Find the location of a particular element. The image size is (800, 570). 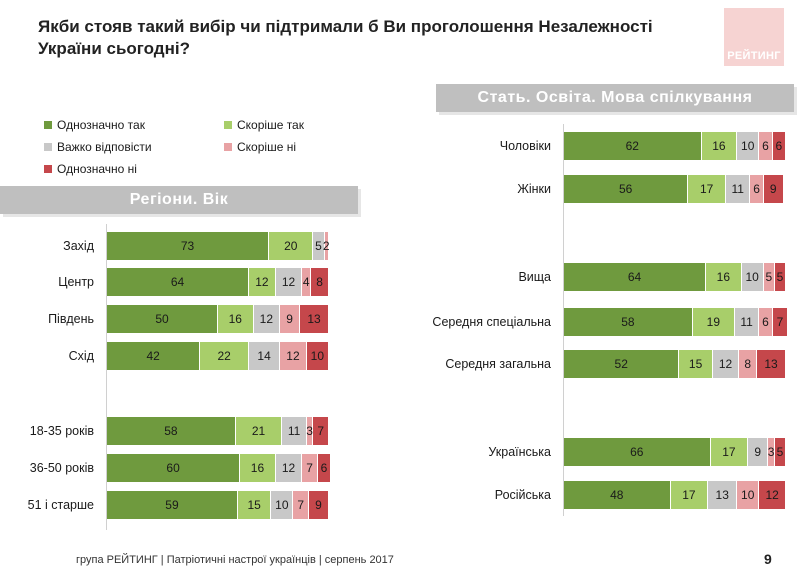

data-label: 15 is located at coordinates (695, 364).